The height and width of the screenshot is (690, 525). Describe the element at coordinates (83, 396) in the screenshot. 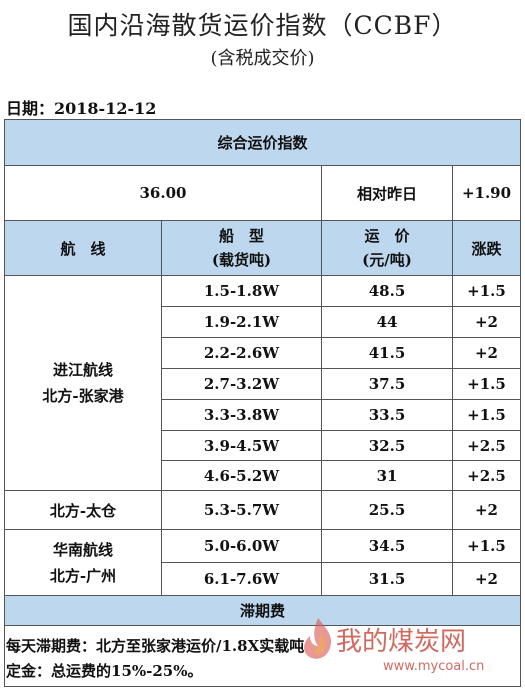

I see `route-name-line2: 北方-张家港` at that location.